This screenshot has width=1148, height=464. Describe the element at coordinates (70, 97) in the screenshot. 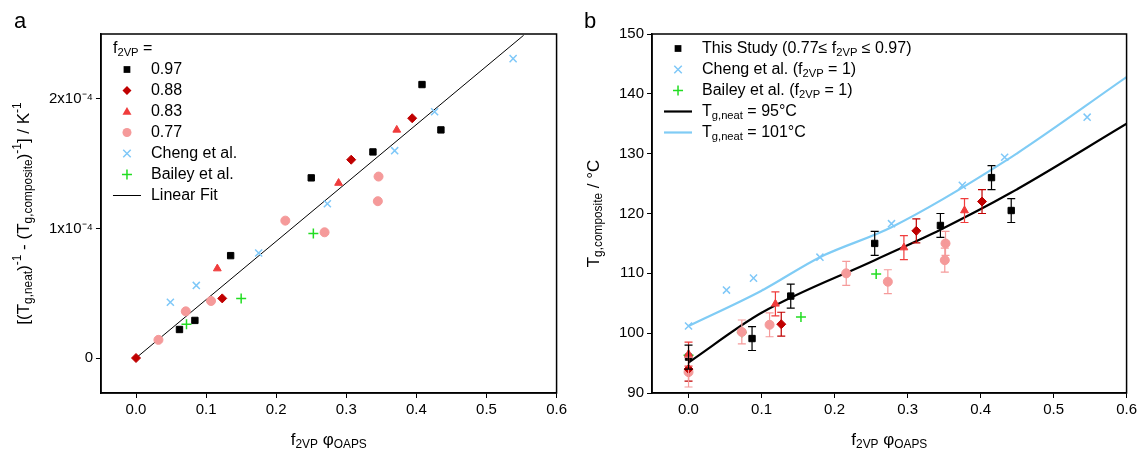

I see `y-tick-label: 2x10⁻⁴` at that location.